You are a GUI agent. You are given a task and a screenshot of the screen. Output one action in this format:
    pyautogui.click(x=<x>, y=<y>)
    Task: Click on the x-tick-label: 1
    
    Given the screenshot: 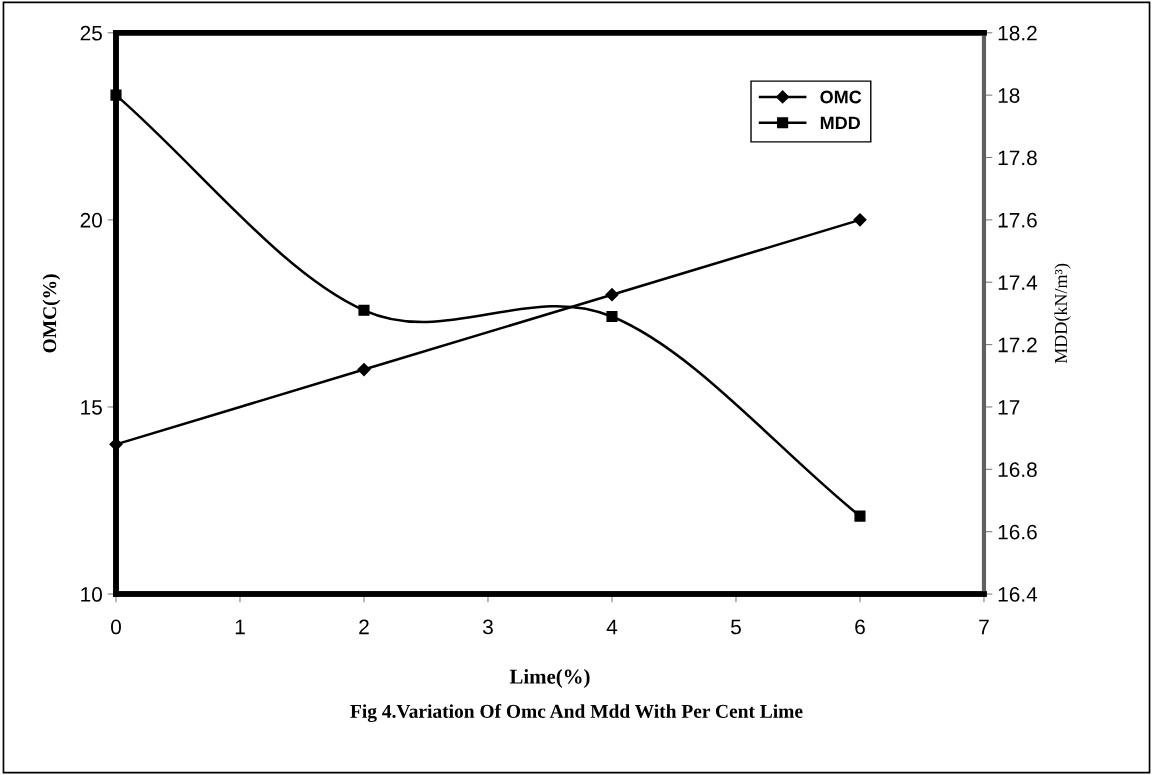 What is the action you would take?
    pyautogui.click(x=240, y=627)
    